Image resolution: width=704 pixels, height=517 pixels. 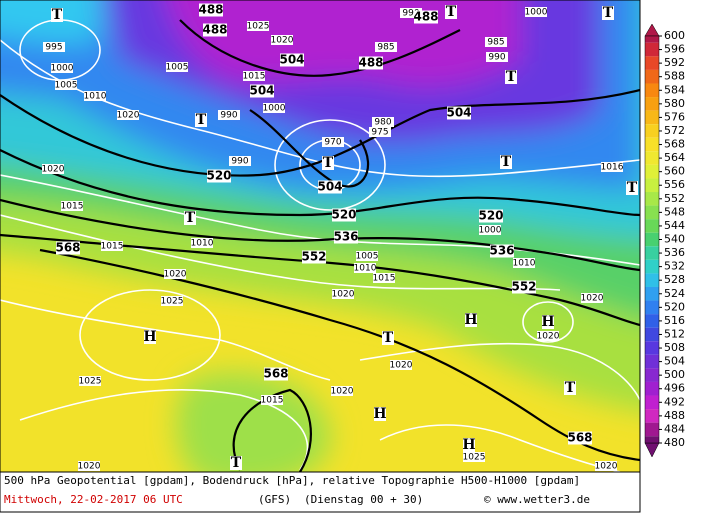 I want to click on colorbar-tick-label: 580, so click(x=674, y=103).